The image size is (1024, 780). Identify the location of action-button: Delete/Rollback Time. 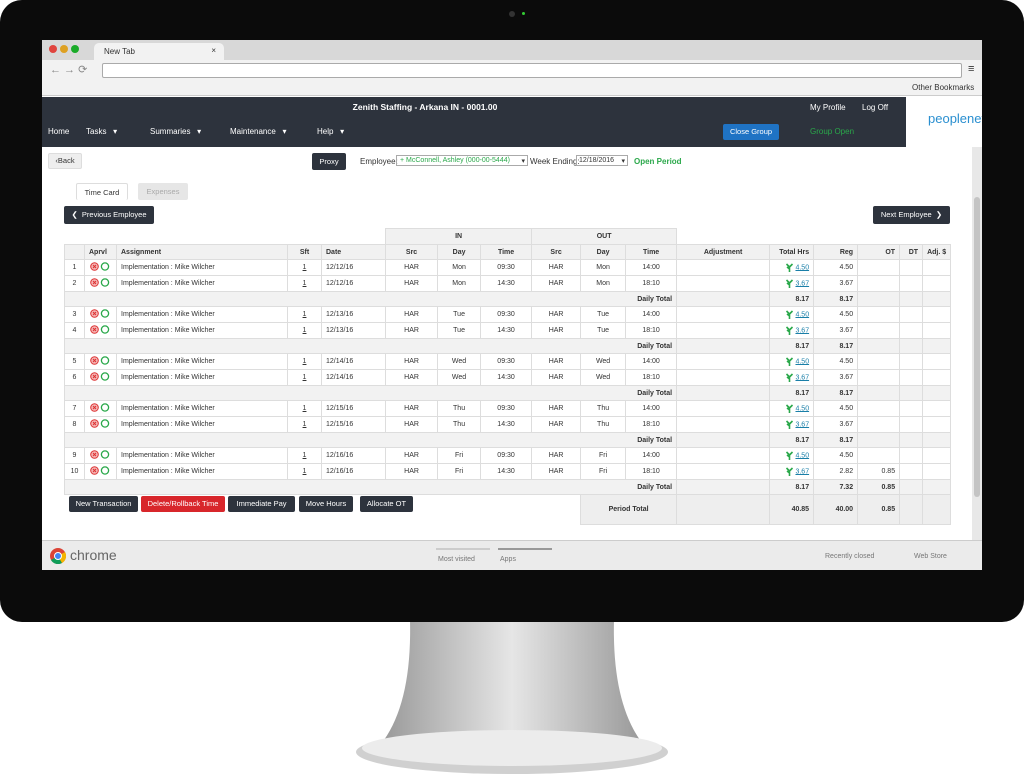
(183, 504).